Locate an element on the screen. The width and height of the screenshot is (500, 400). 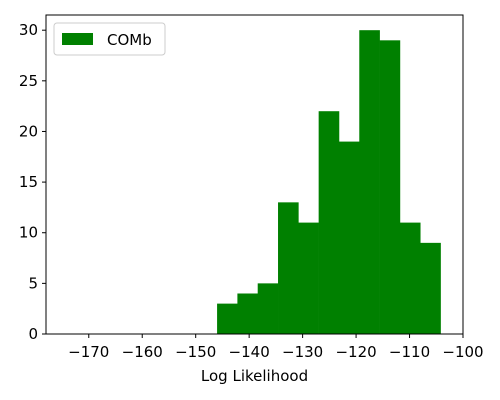
x-axis-label: Log Likelihood is located at coordinates (254, 376).